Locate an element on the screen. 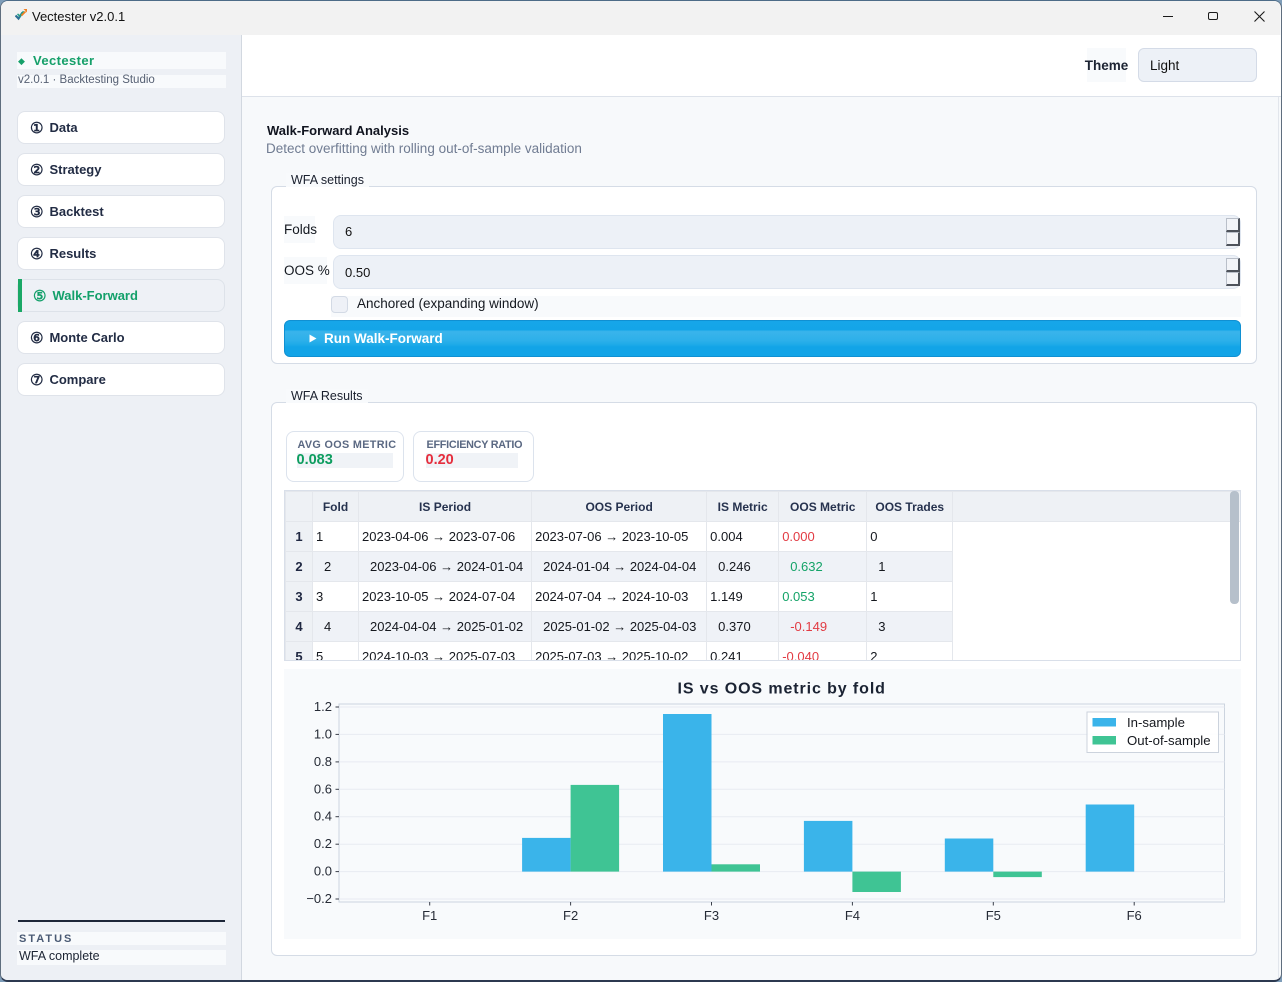 The height and width of the screenshot is (982, 1282). svg-text: Out-of-sample is located at coordinates (1169, 740).